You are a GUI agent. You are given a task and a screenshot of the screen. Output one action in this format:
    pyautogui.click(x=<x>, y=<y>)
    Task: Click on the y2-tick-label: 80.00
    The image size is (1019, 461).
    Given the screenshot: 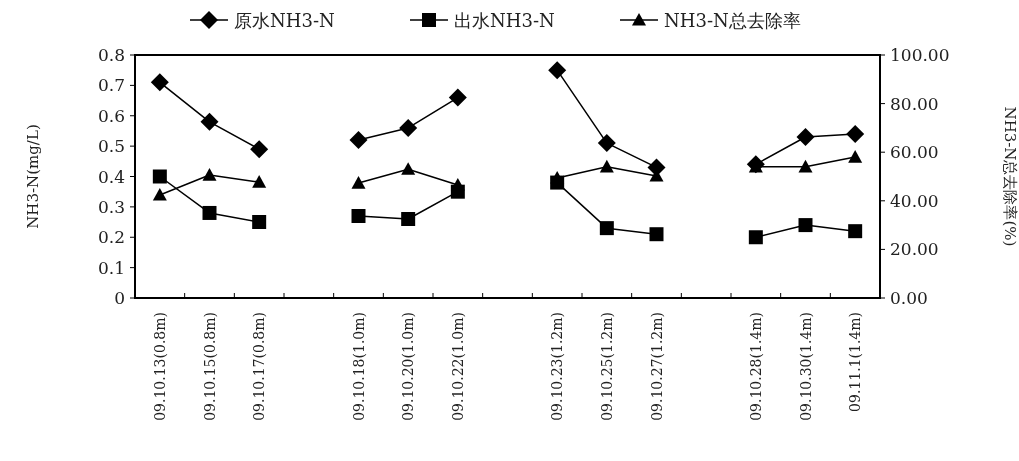 What is the action you would take?
    pyautogui.click(x=914, y=103)
    